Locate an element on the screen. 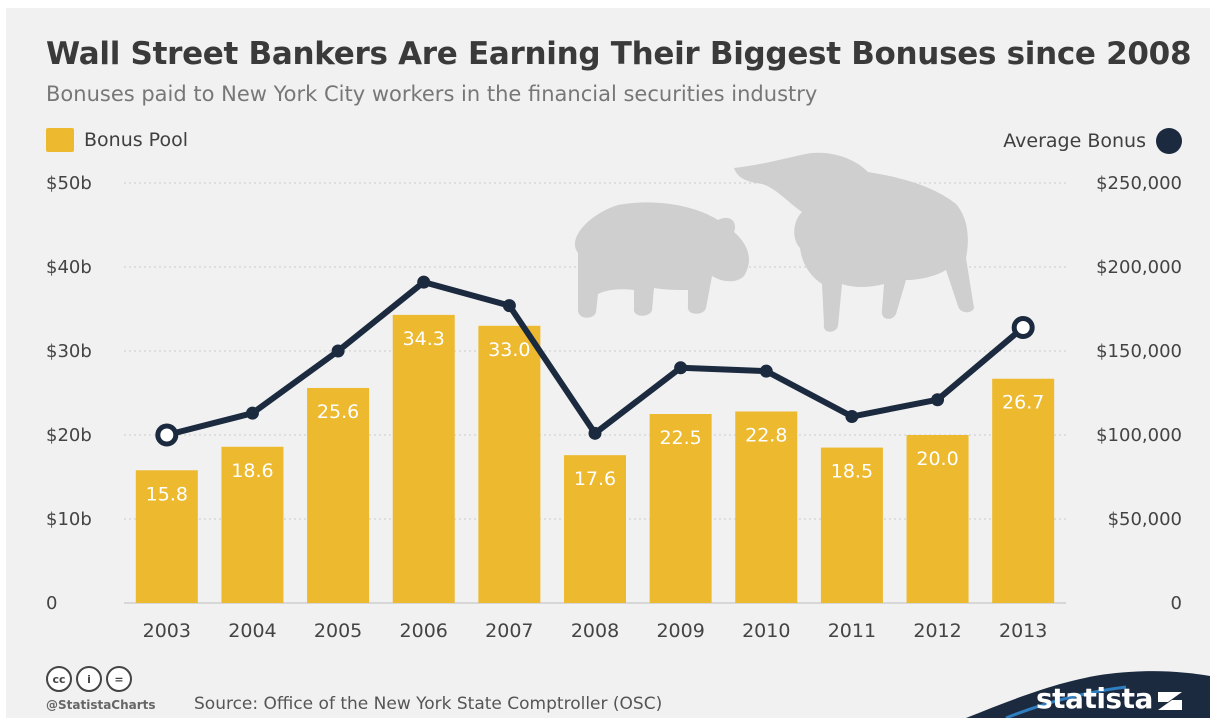  left-tick-label: $50b is located at coordinates (69, 183).